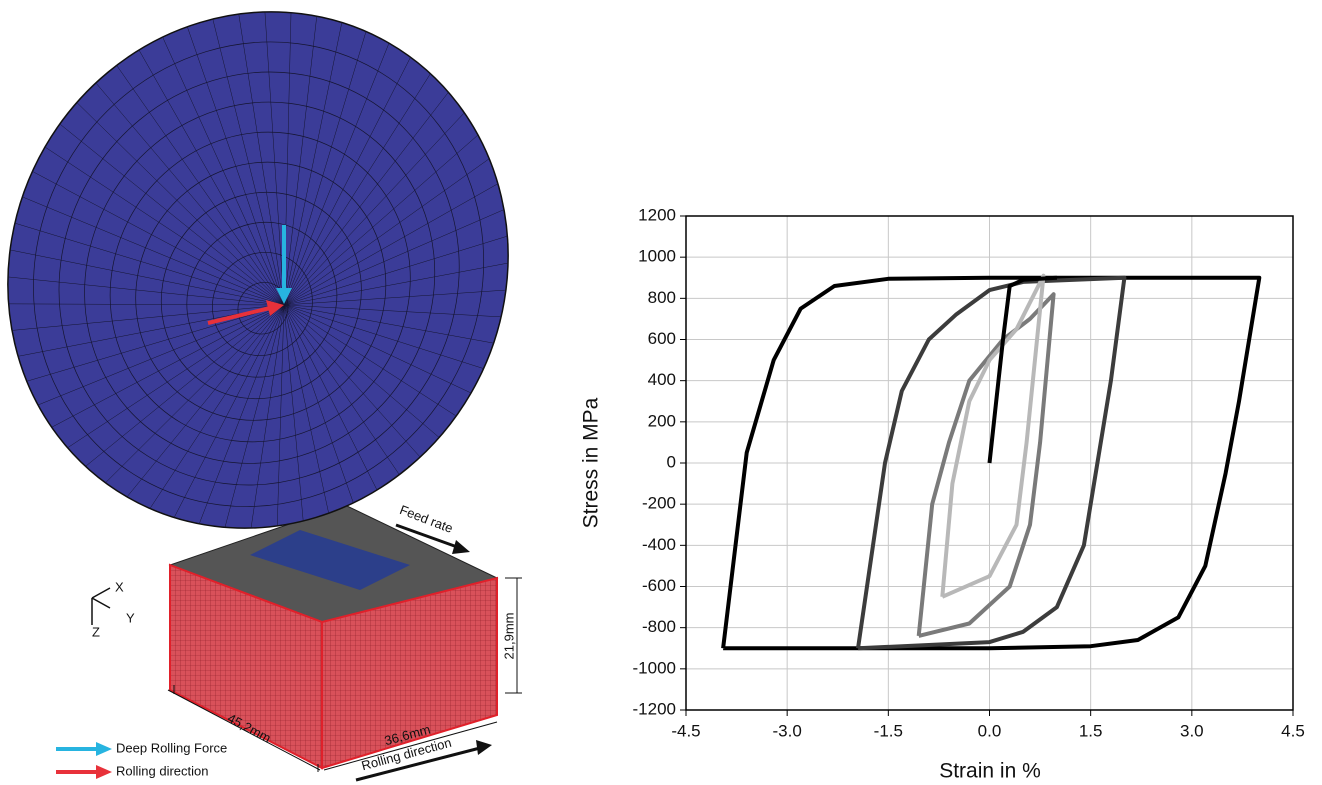 The width and height of the screenshot is (1322, 785). I want to click on workpiece-right, so click(409, 673).